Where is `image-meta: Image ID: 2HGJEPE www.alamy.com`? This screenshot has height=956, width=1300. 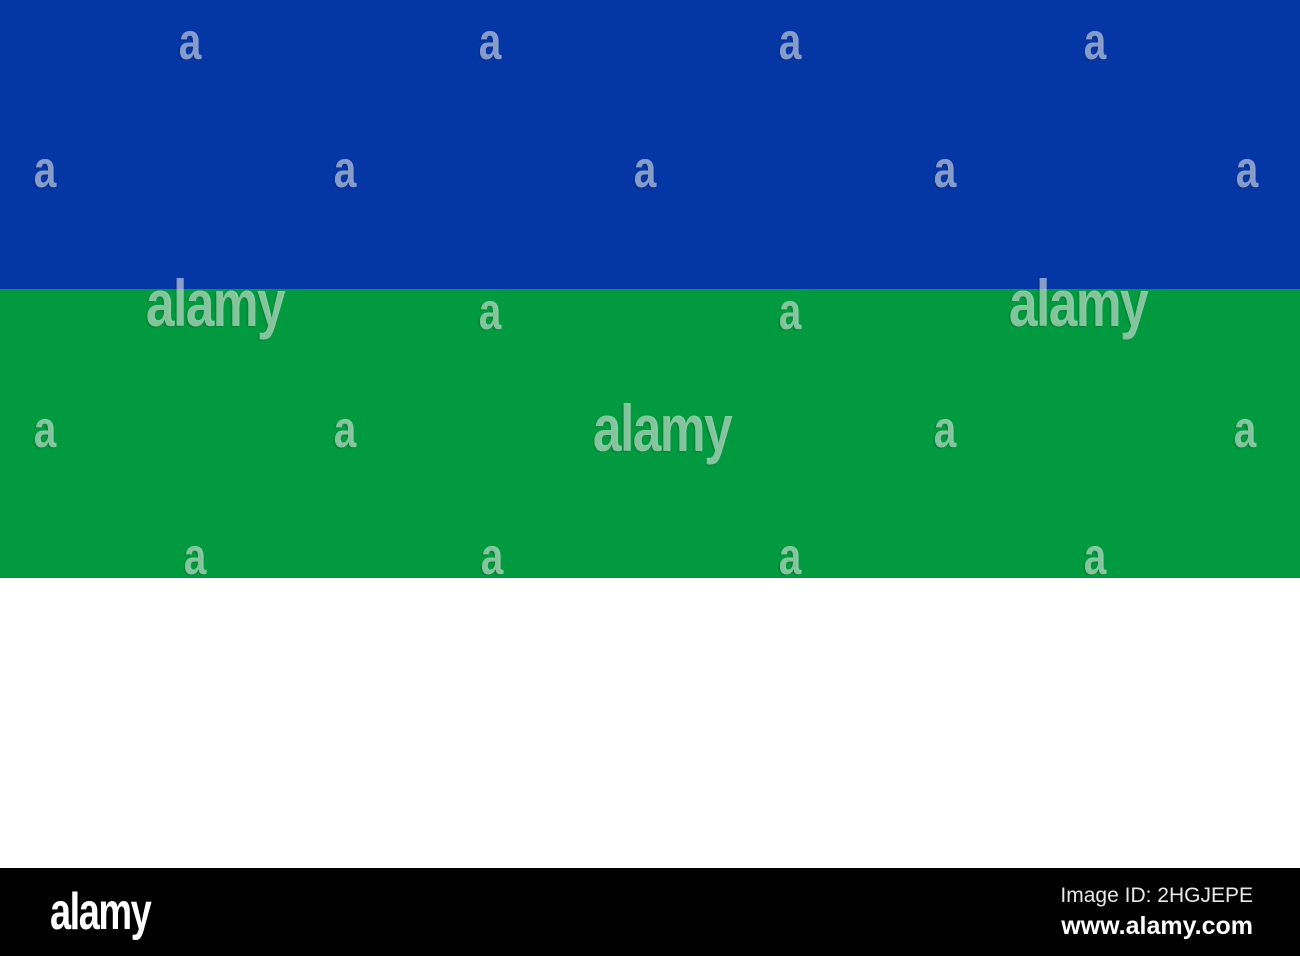 image-meta: Image ID: 2HGJEPE www.alamy.com is located at coordinates (1156, 912).